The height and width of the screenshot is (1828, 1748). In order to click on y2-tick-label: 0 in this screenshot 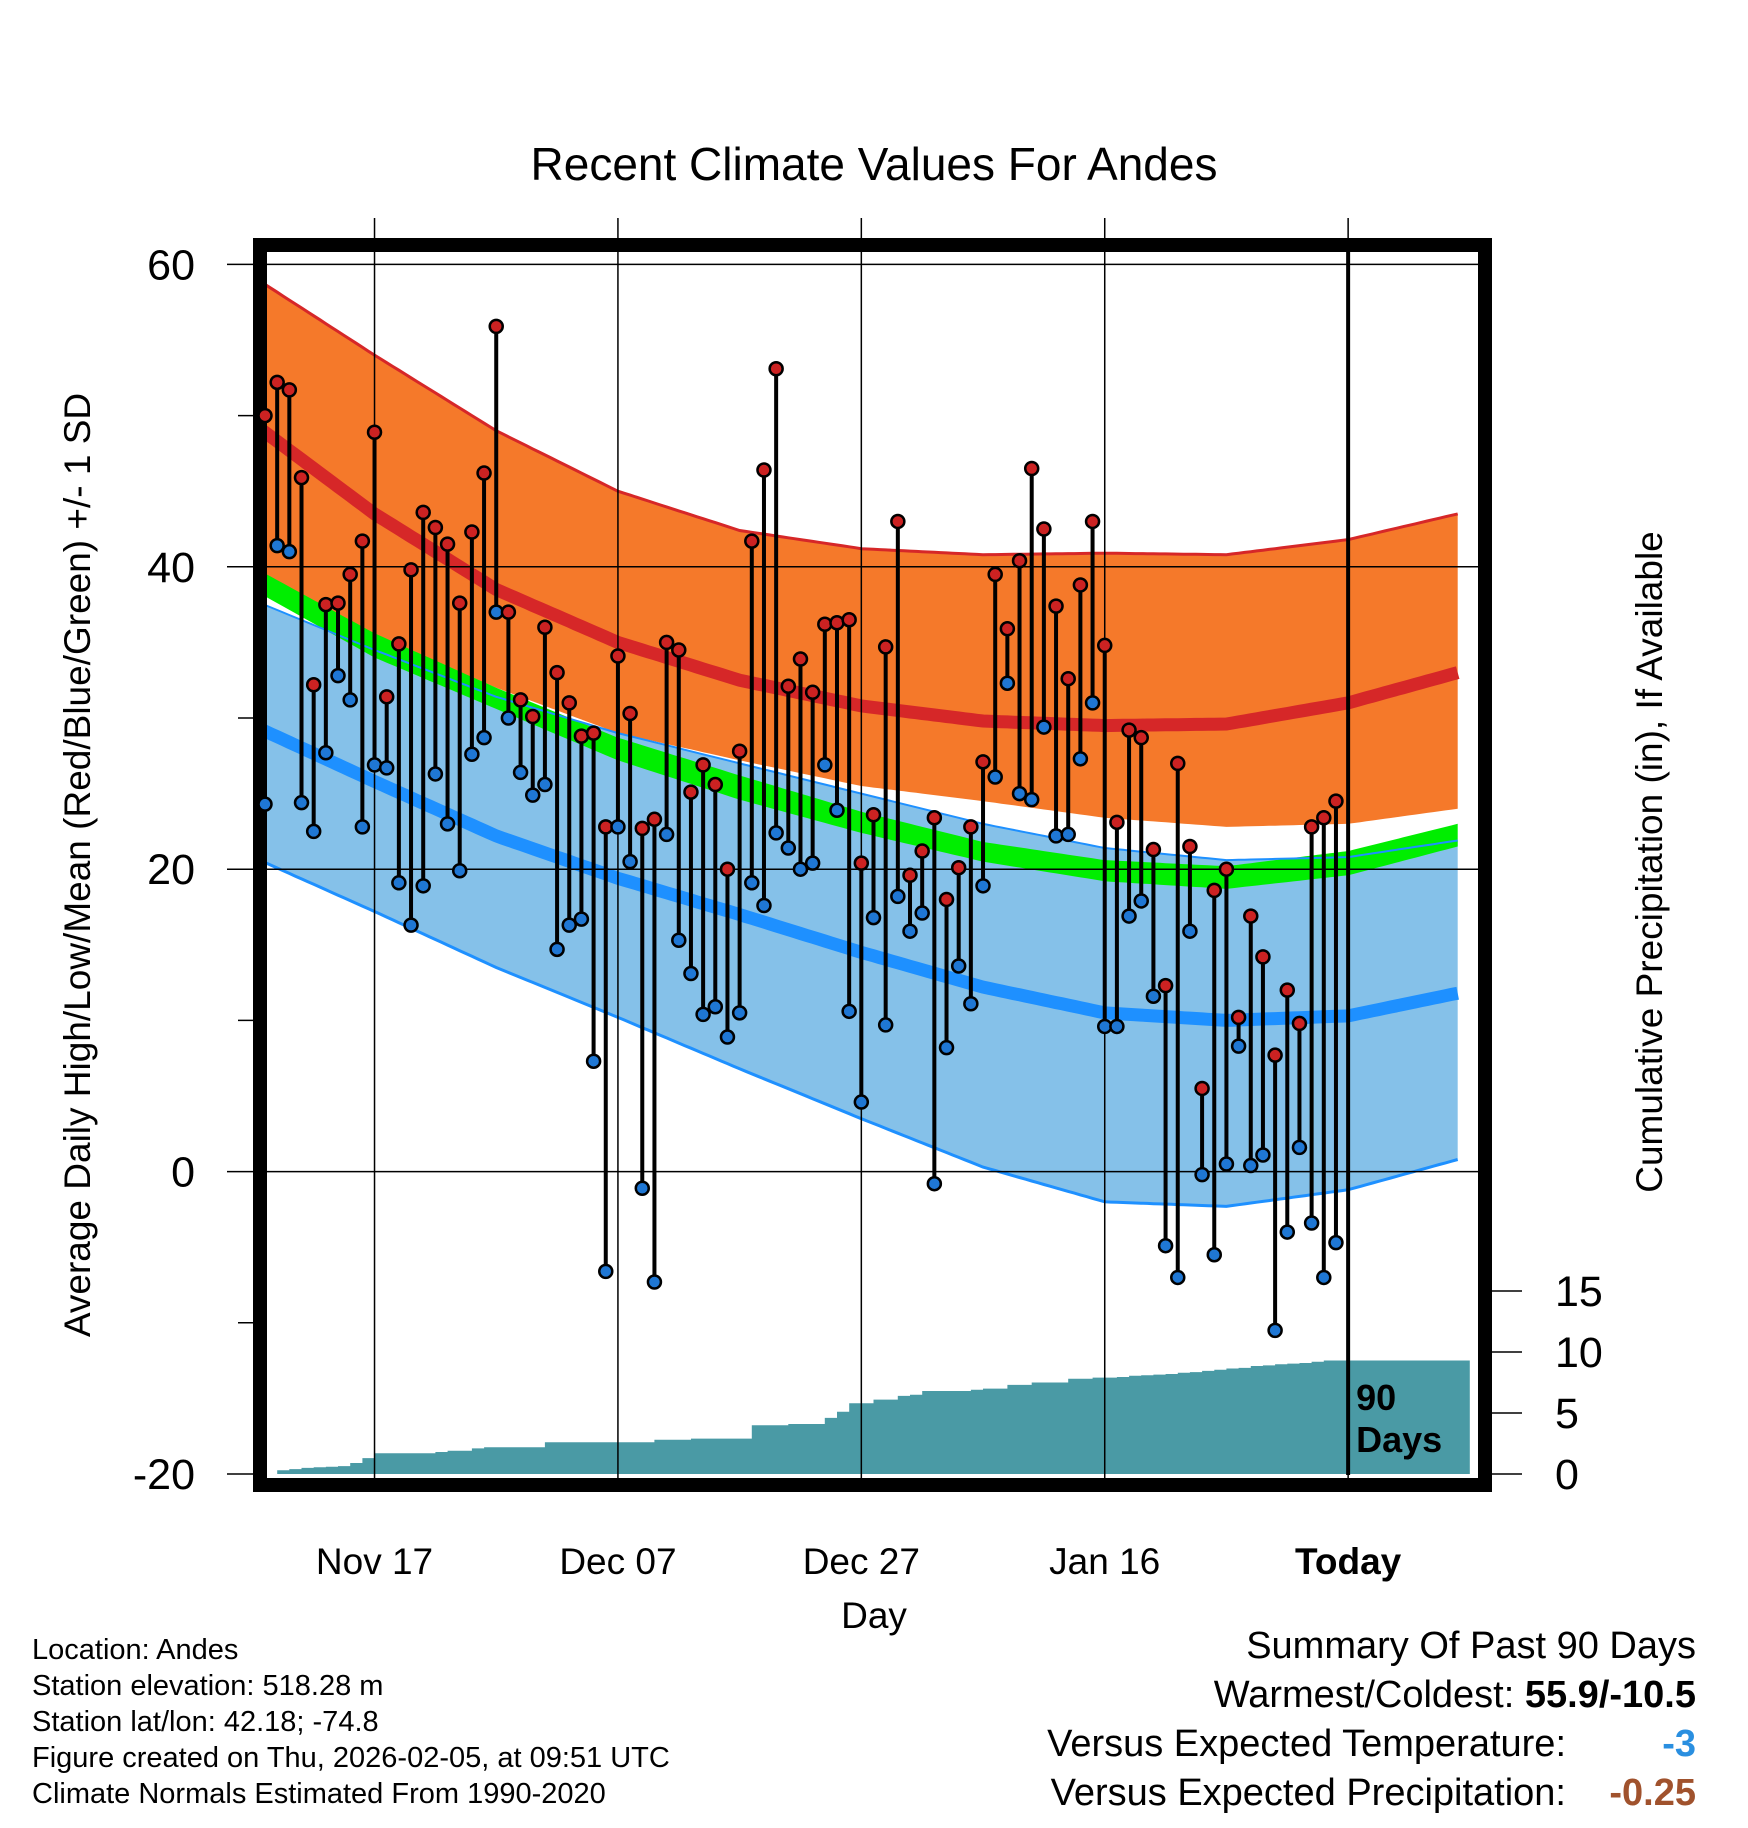, I will do `click(1567, 1475)`.